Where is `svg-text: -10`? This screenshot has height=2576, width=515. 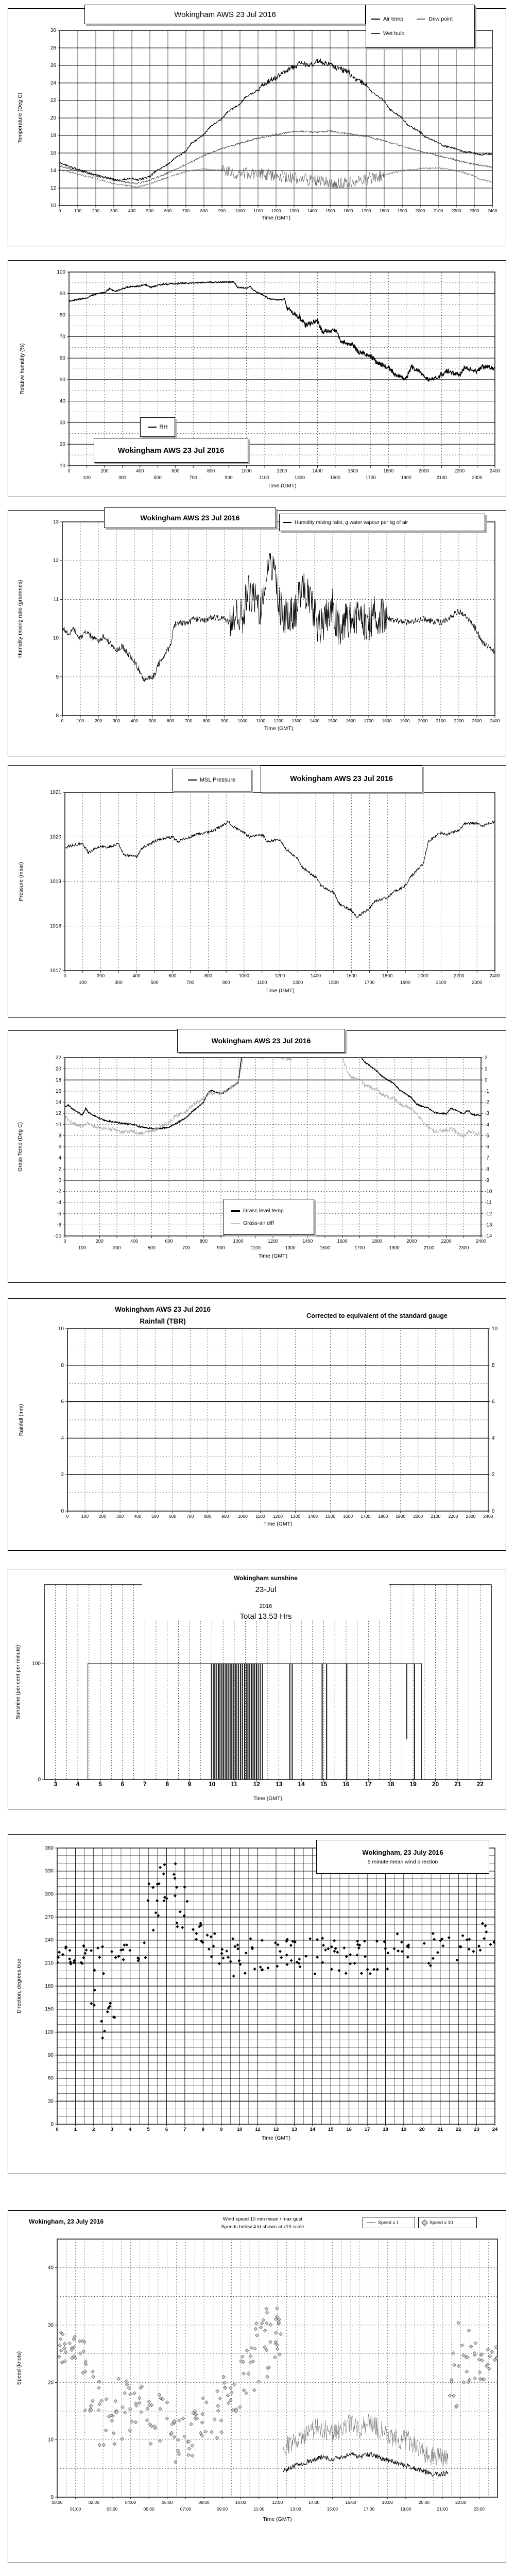
svg-text: -10 is located at coordinates (488, 1192).